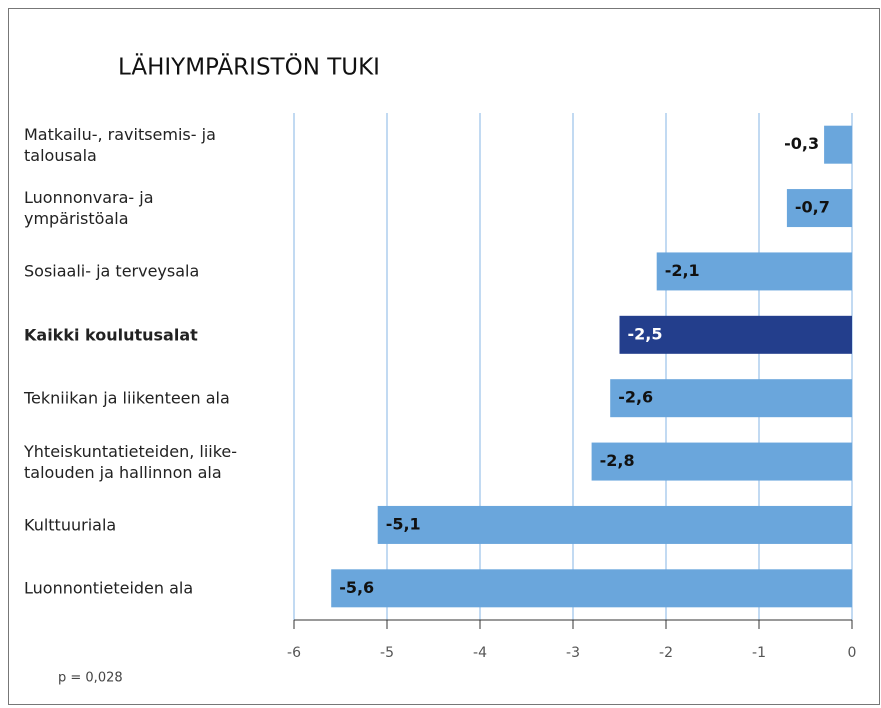  I want to click on x-tick-label: -5, so click(387, 653).